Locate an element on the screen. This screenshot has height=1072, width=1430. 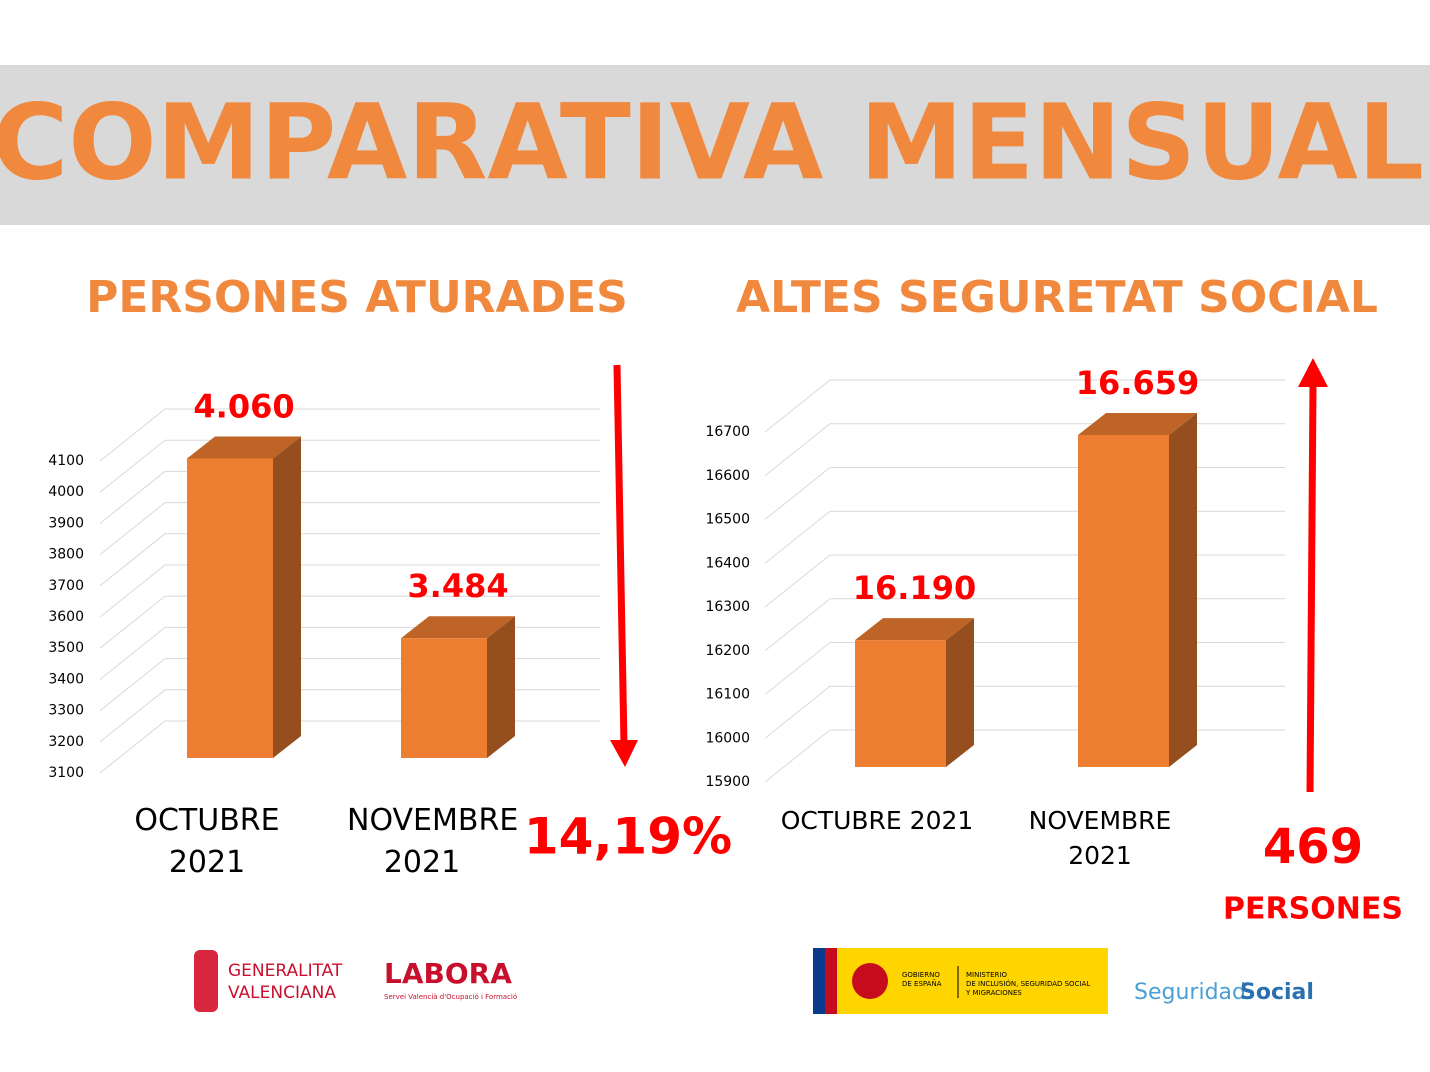
logo-text: LABORA is located at coordinates (448, 973).